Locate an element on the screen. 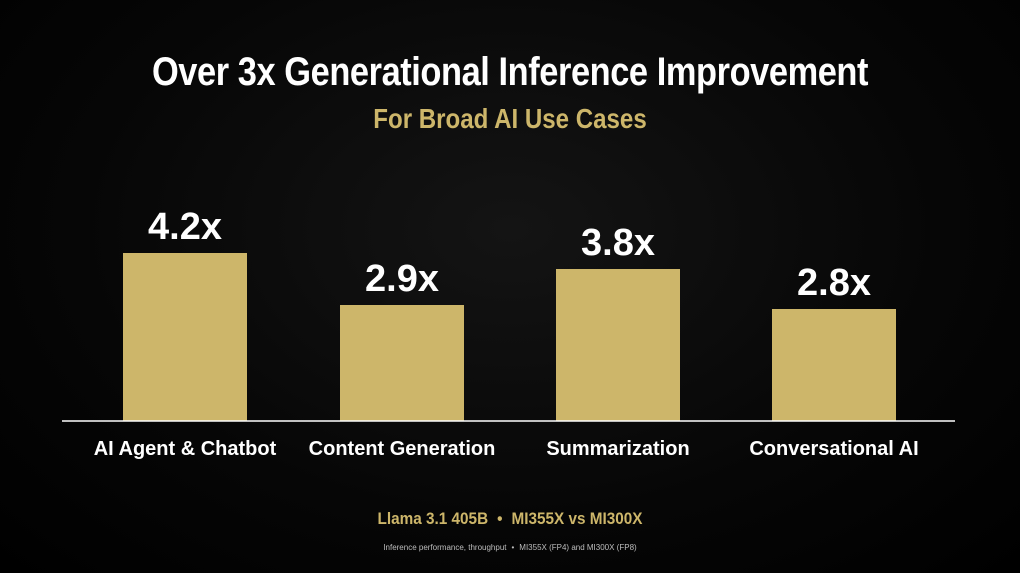 The width and height of the screenshot is (1020, 573). category-label: Content Generation is located at coordinates (402, 449).